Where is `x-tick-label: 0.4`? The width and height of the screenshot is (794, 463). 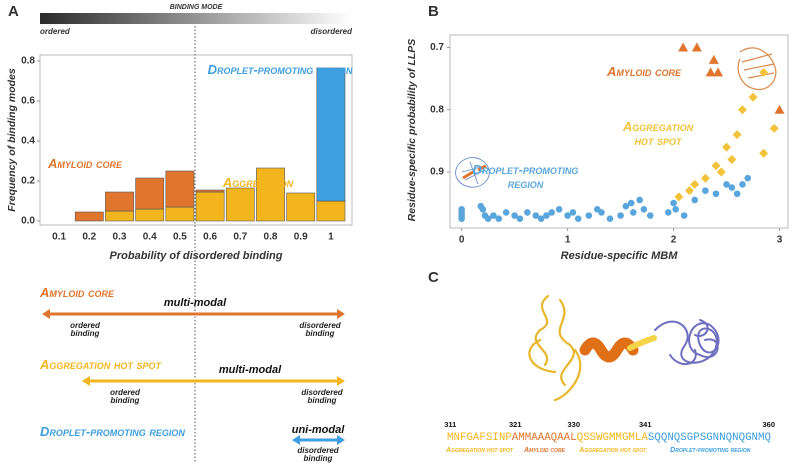
x-tick-label: 0.4 is located at coordinates (150, 237).